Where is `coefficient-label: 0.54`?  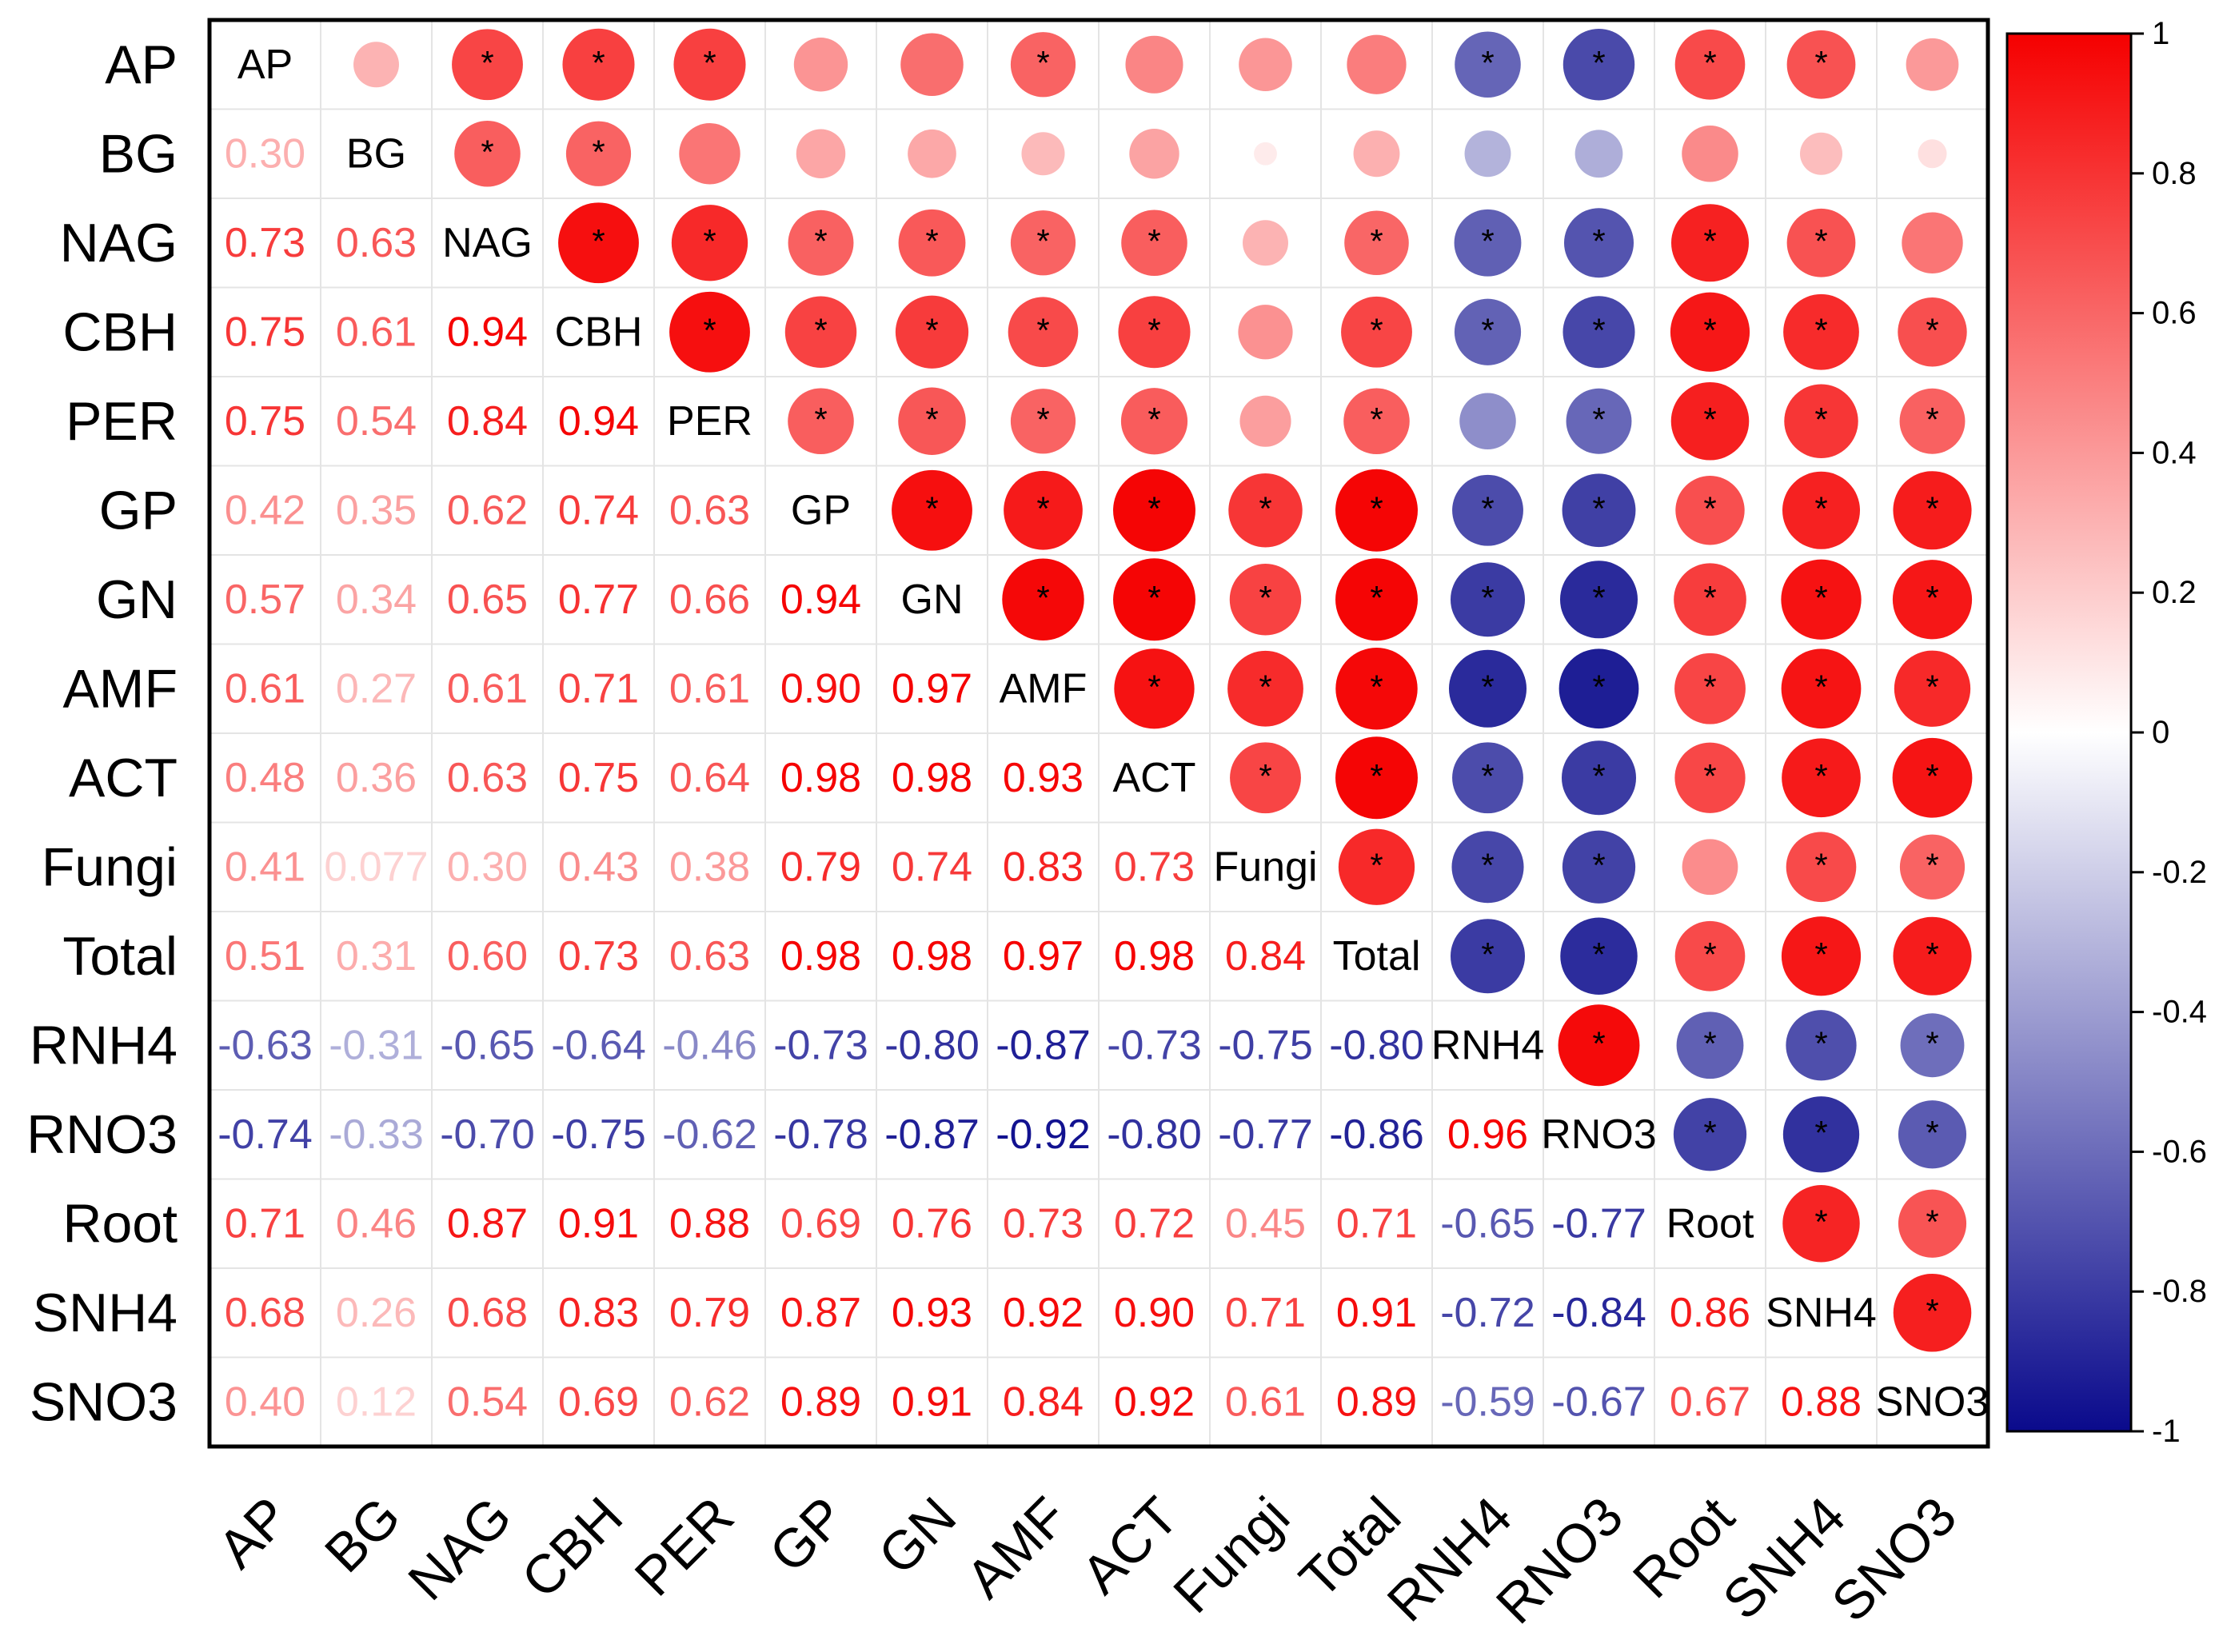 coefficient-label: 0.54 is located at coordinates (487, 1402).